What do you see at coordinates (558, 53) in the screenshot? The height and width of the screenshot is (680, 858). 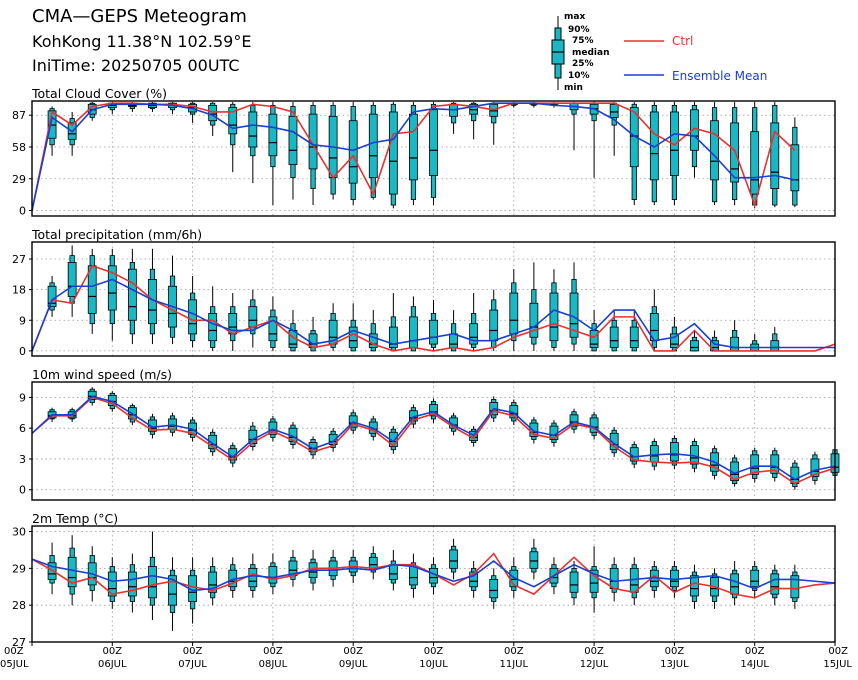 I see `legend-box-glyph` at bounding box center [558, 53].